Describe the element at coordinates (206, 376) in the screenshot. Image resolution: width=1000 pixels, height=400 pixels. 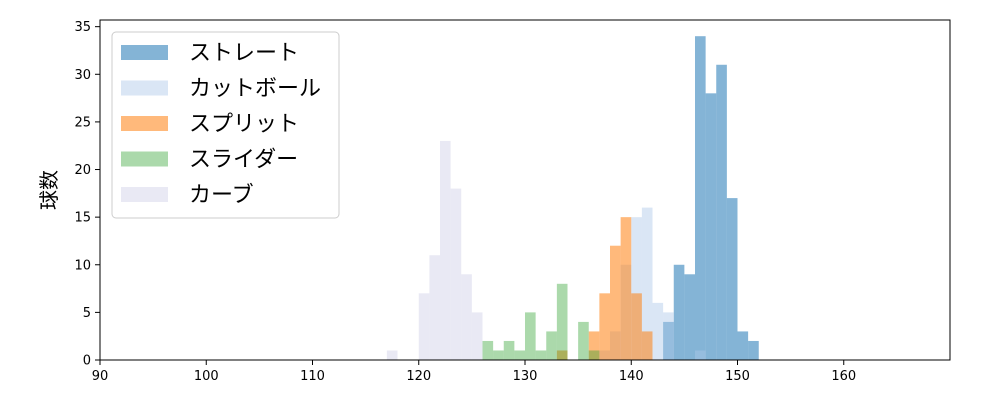
I see `x-tick-label: 100` at that location.